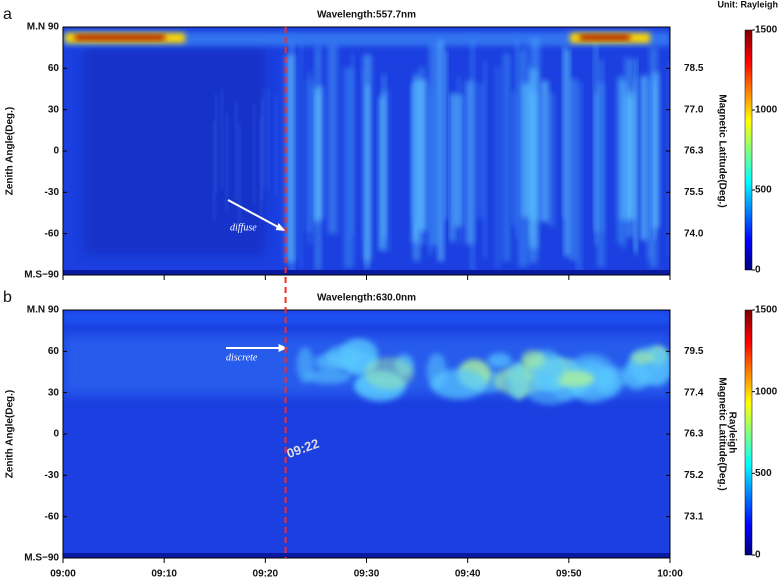  What do you see at coordinates (731, 433) in the screenshot?
I see `colorbar-label: Rayleigh` at bounding box center [731, 433].